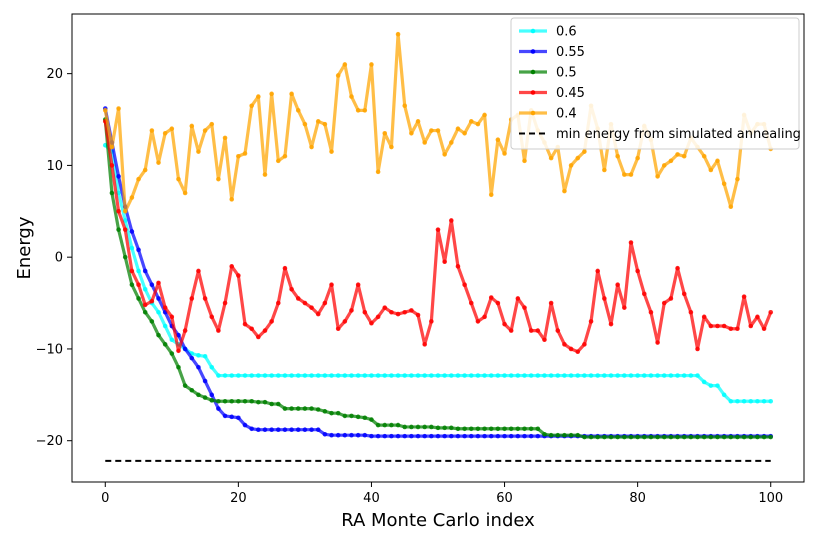 The width and height of the screenshot is (814, 543). Describe the element at coordinates (504, 498) in the screenshot. I see `x-tick-label: 60` at that location.